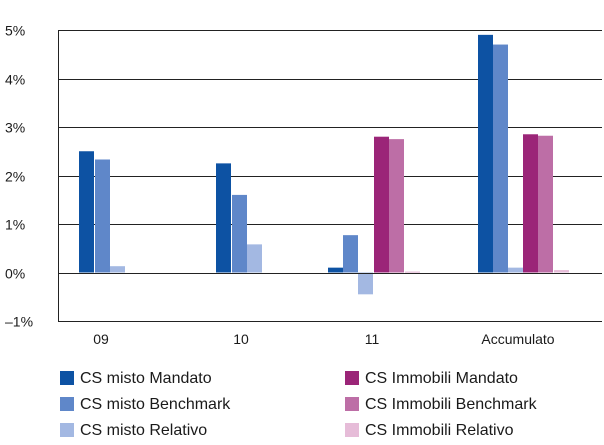 This screenshot has height=445, width=604. Describe the element at coordinates (530, 203) in the screenshot. I see `bar-cs-immobili-mandato-accumulato` at that location.